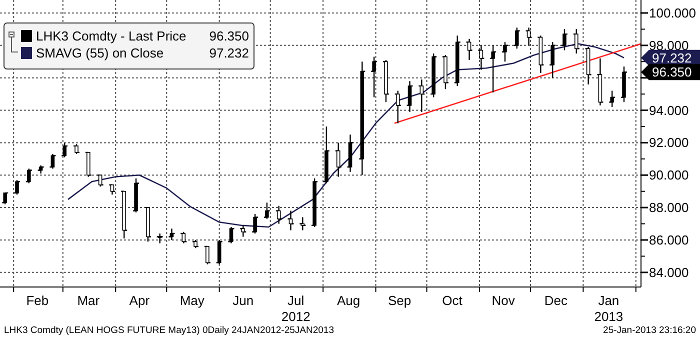 Image resolution: width=700 pixels, height=337 pixels. What do you see at coordinates (169, 330) in the screenshot?
I see `text: LHK3 Comdty (LEAN HOGS FUTURE May13) 0Daily 24JAN2012-25JAN2013` at bounding box center [169, 330].